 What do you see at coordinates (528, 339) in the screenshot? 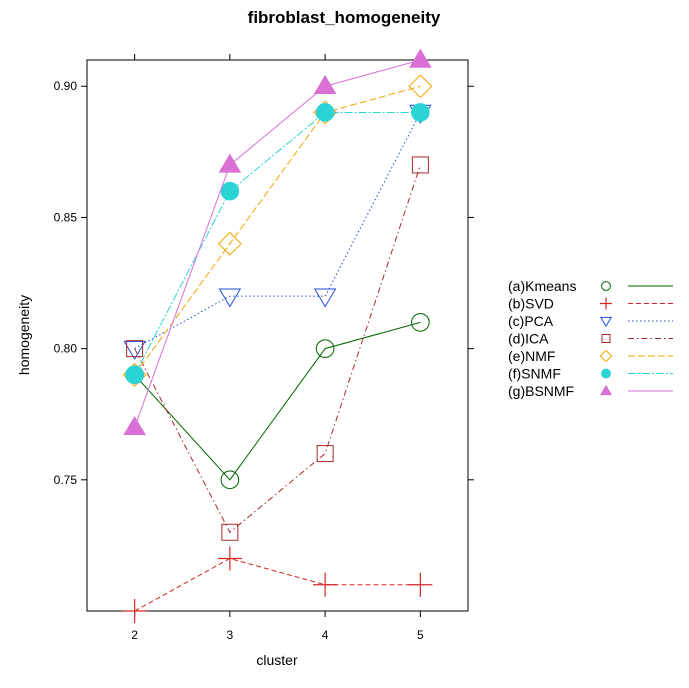
I see `legend-label: (d)ICA` at bounding box center [528, 339].